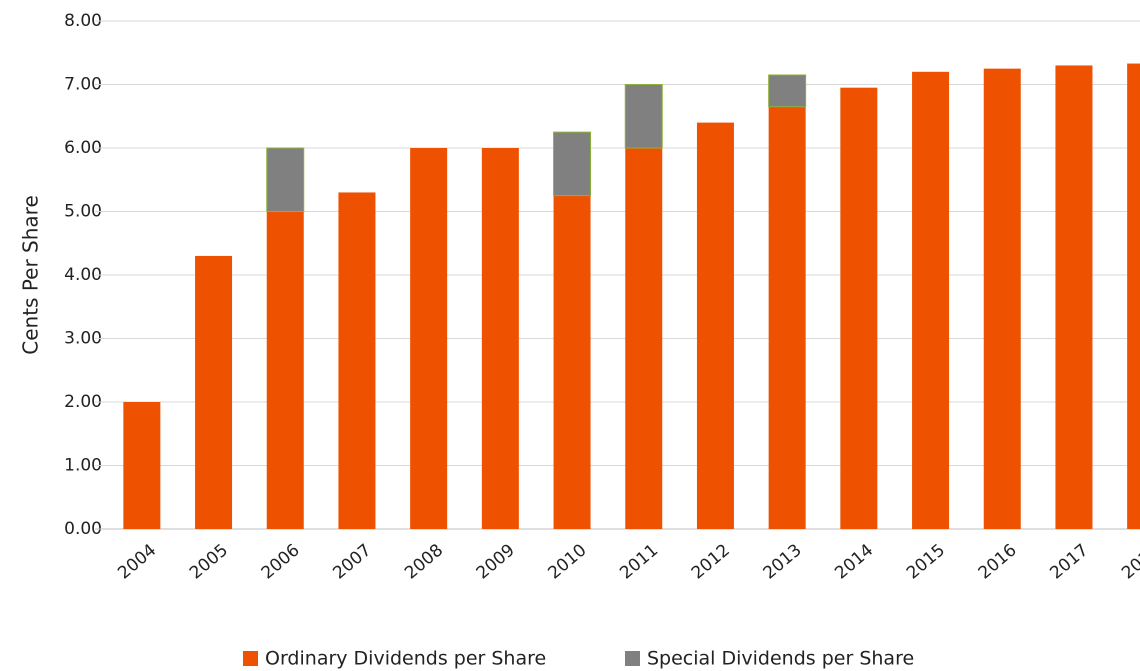 The width and height of the screenshot is (1140, 671). I want to click on x-tick-label: 2011, so click(639, 561).